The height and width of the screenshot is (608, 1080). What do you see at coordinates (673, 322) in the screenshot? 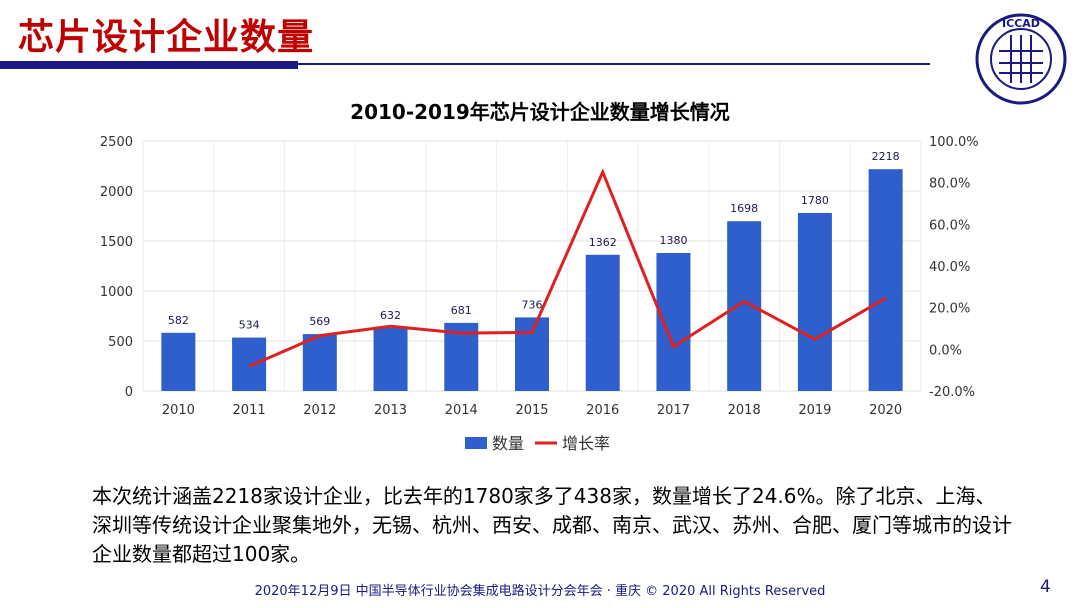
I see `bar-2017` at bounding box center [673, 322].